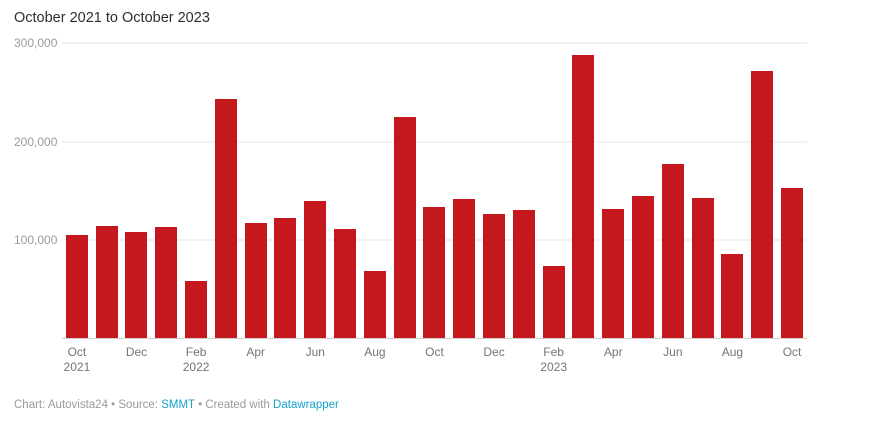 The height and width of the screenshot is (421, 877). What do you see at coordinates (434, 142) in the screenshot?
I see `gridline` at bounding box center [434, 142].